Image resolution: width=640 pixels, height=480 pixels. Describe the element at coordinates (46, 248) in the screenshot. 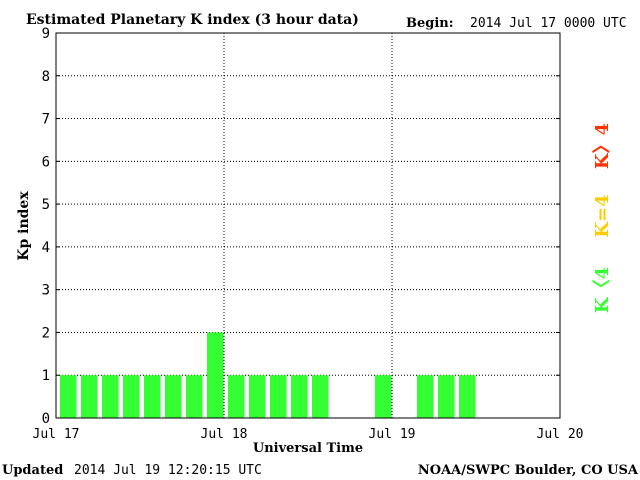

I see `y-tick-label: 4` at that location.